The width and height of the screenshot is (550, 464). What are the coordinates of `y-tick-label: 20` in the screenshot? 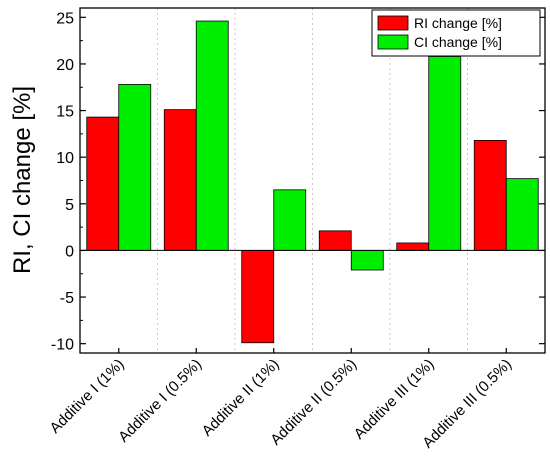 It's located at (65, 65).